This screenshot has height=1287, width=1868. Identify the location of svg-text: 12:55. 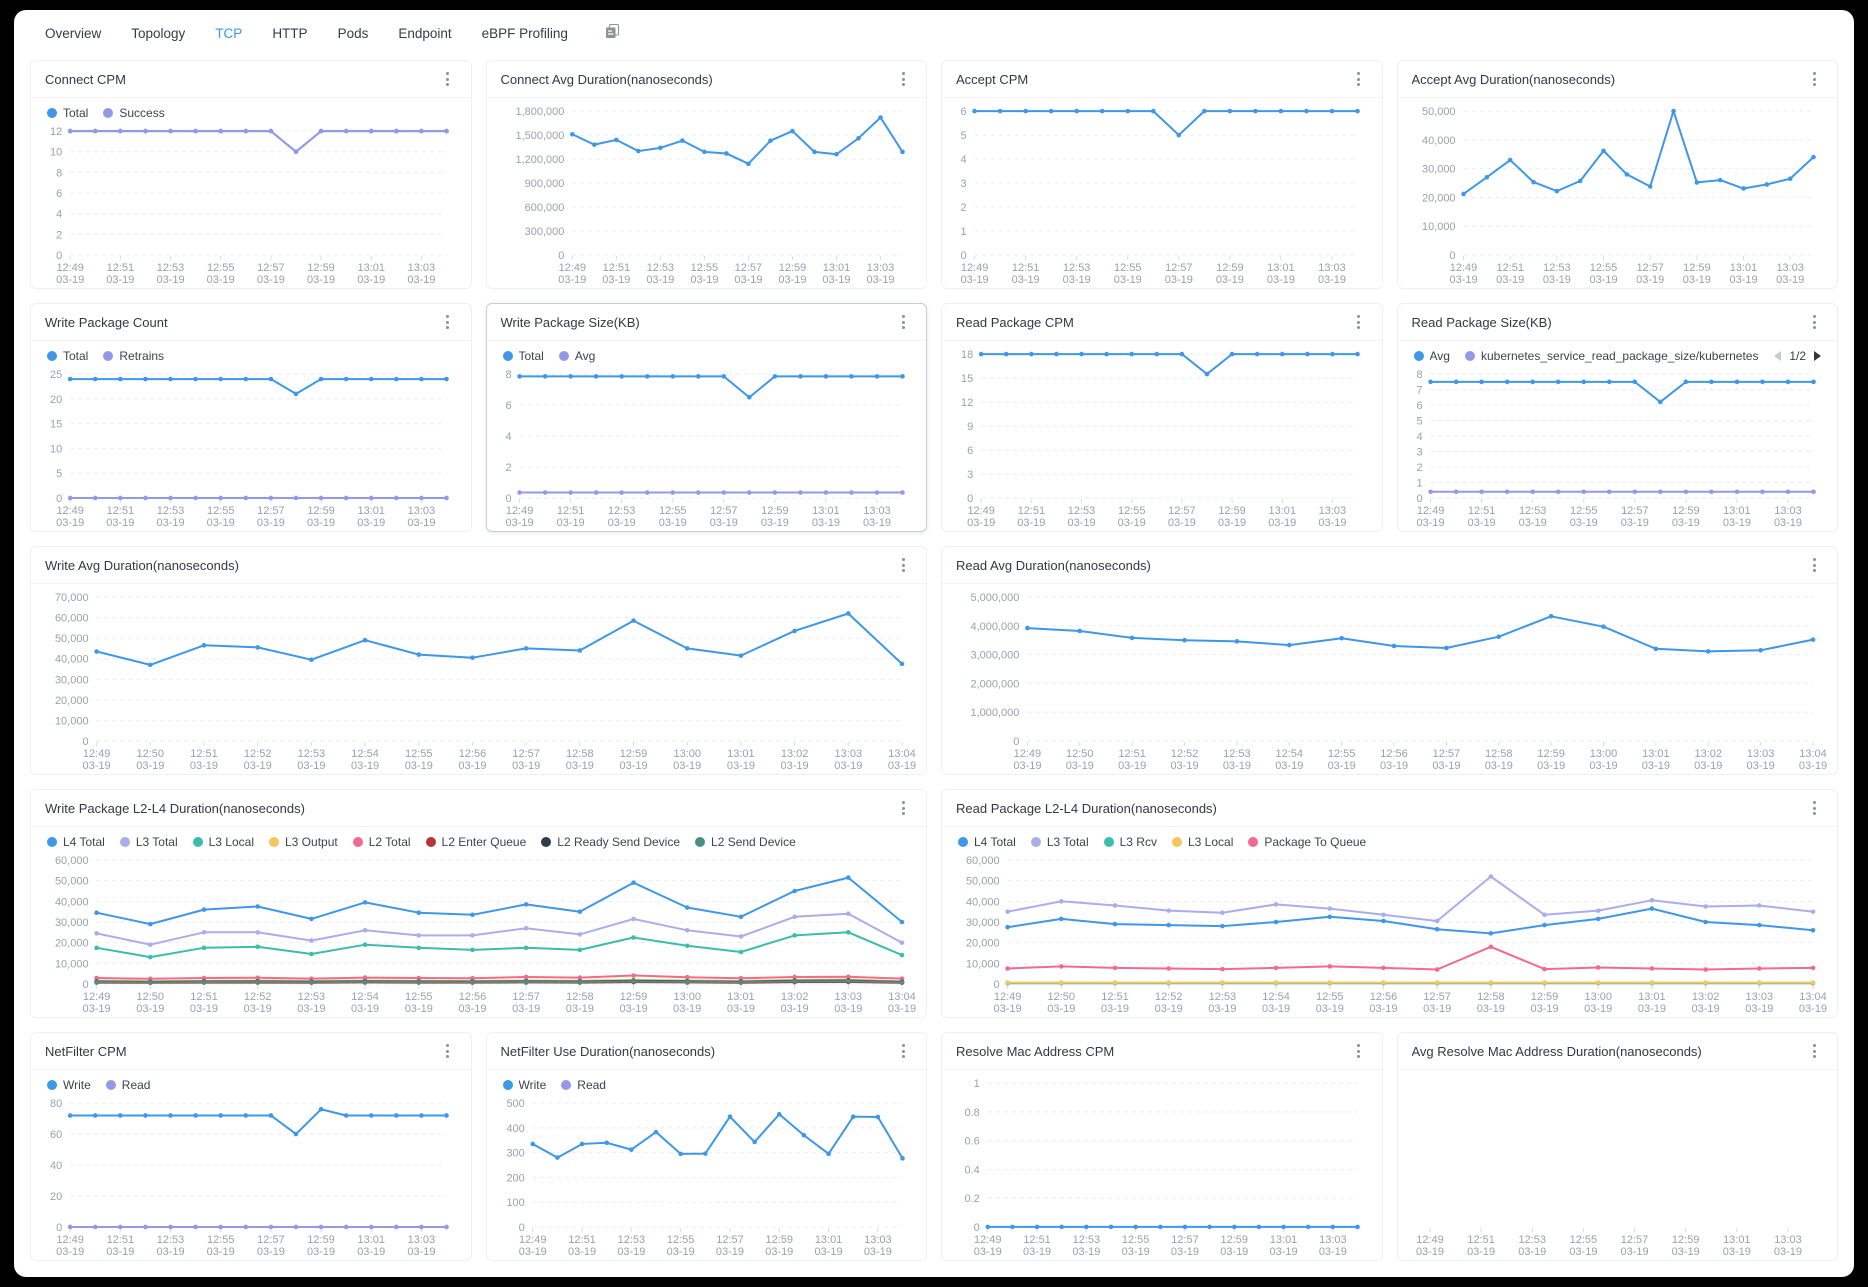
(1330, 997).